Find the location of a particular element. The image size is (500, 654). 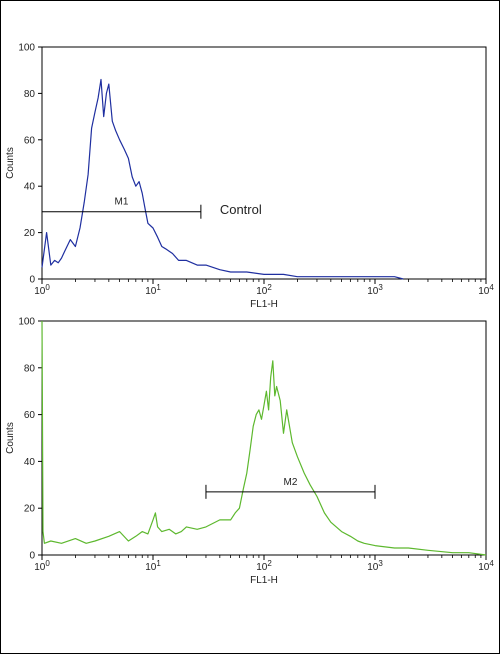

gate-marker-label: M2 is located at coordinates (291, 482).